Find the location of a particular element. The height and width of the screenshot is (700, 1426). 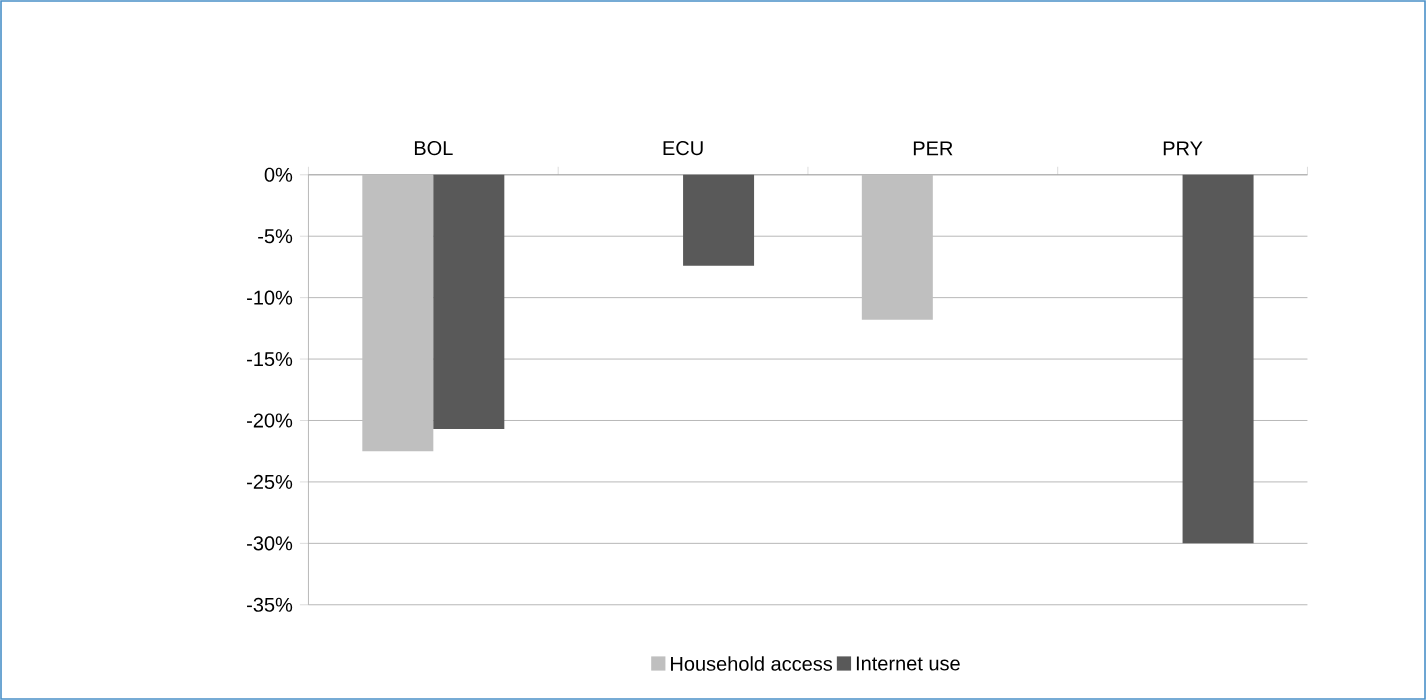

y-tick-label: -35% is located at coordinates (270, 604).